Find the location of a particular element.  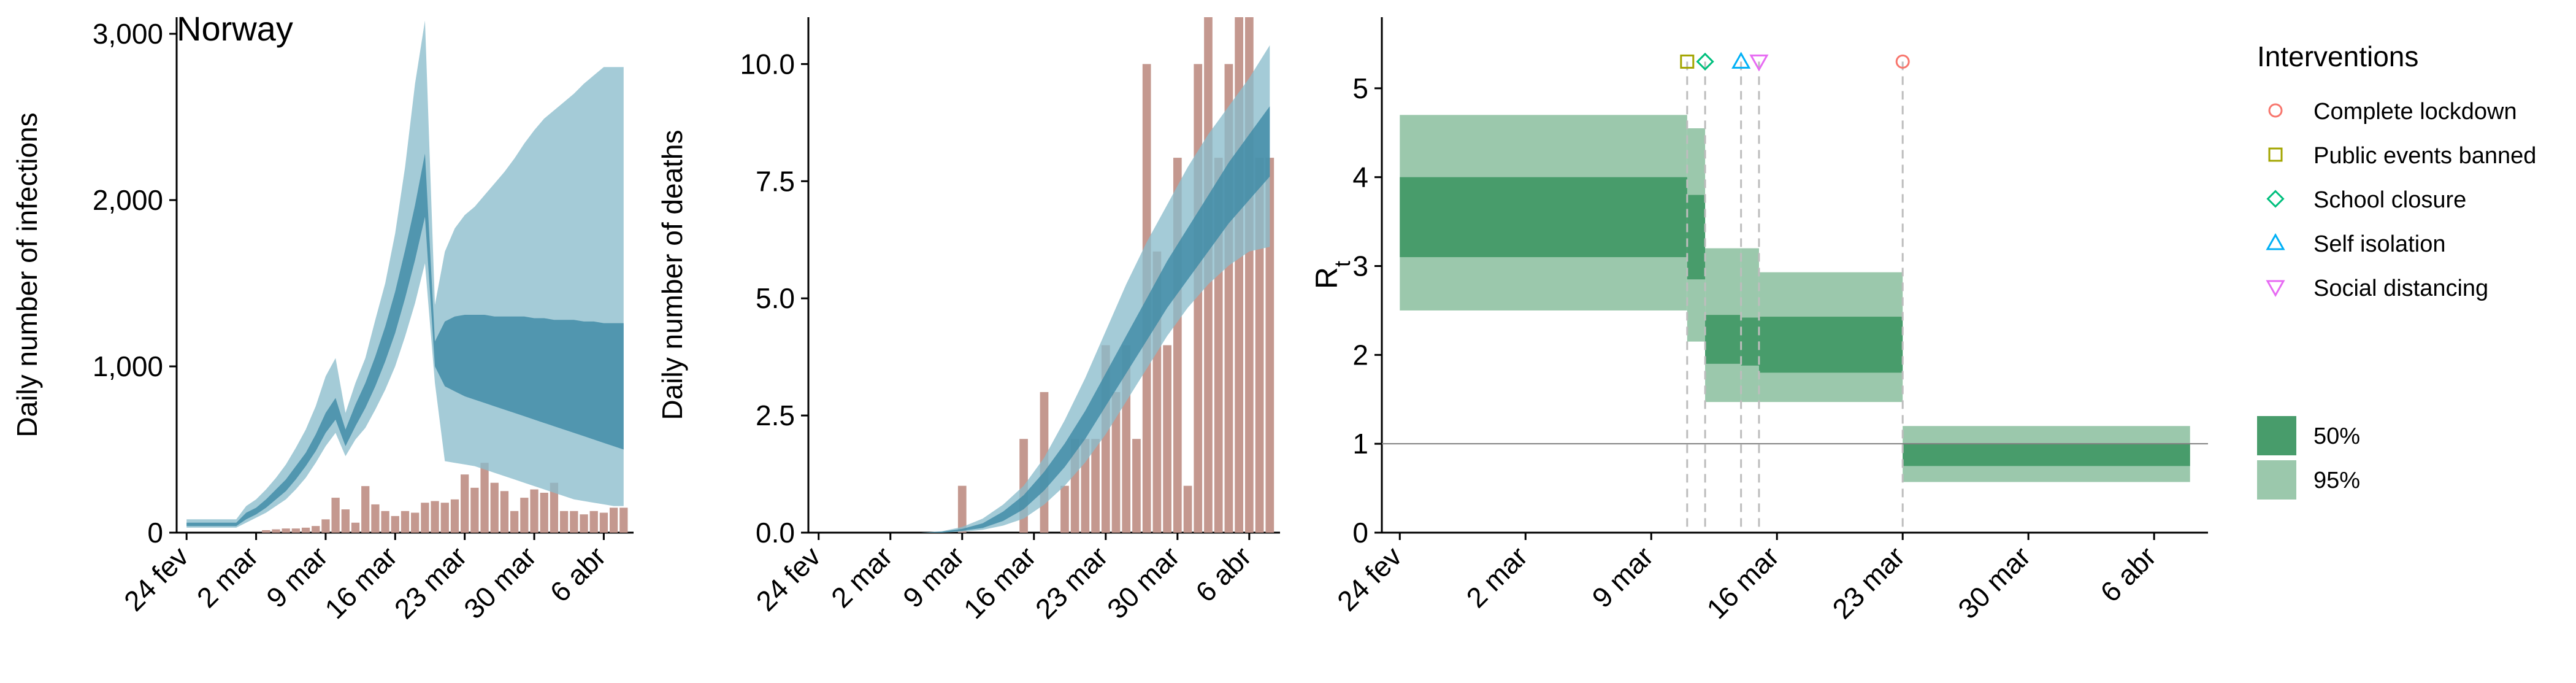

legend-triangle-down-icon is located at coordinates (2275, 289).